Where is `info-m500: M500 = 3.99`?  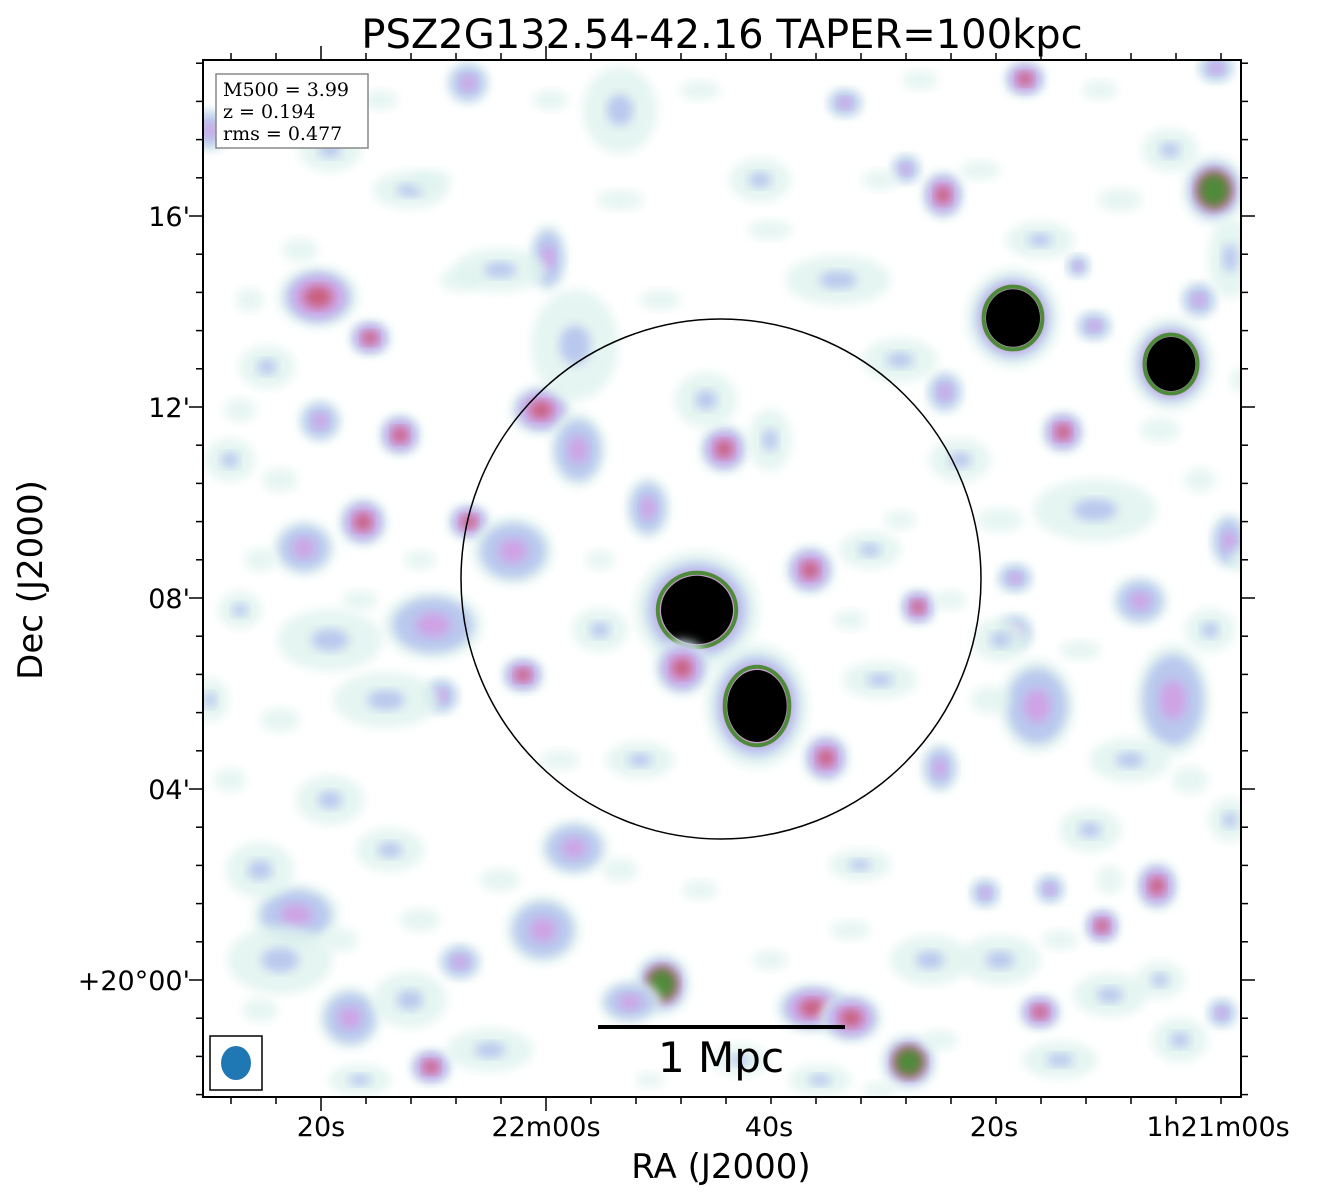
info-m500: M500 = 3.99 is located at coordinates (286, 90).